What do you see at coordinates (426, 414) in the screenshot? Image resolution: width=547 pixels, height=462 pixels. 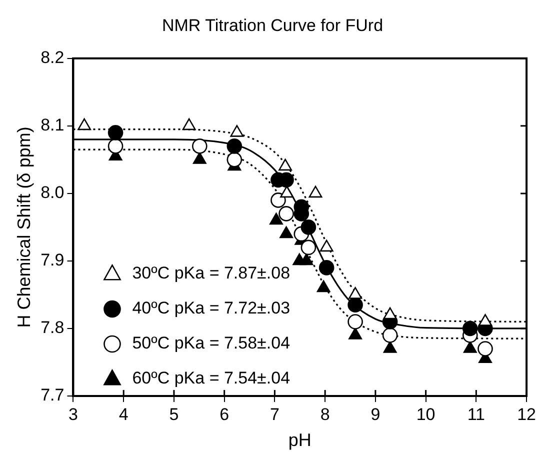 I see `x-tick-label: 10` at bounding box center [426, 414].